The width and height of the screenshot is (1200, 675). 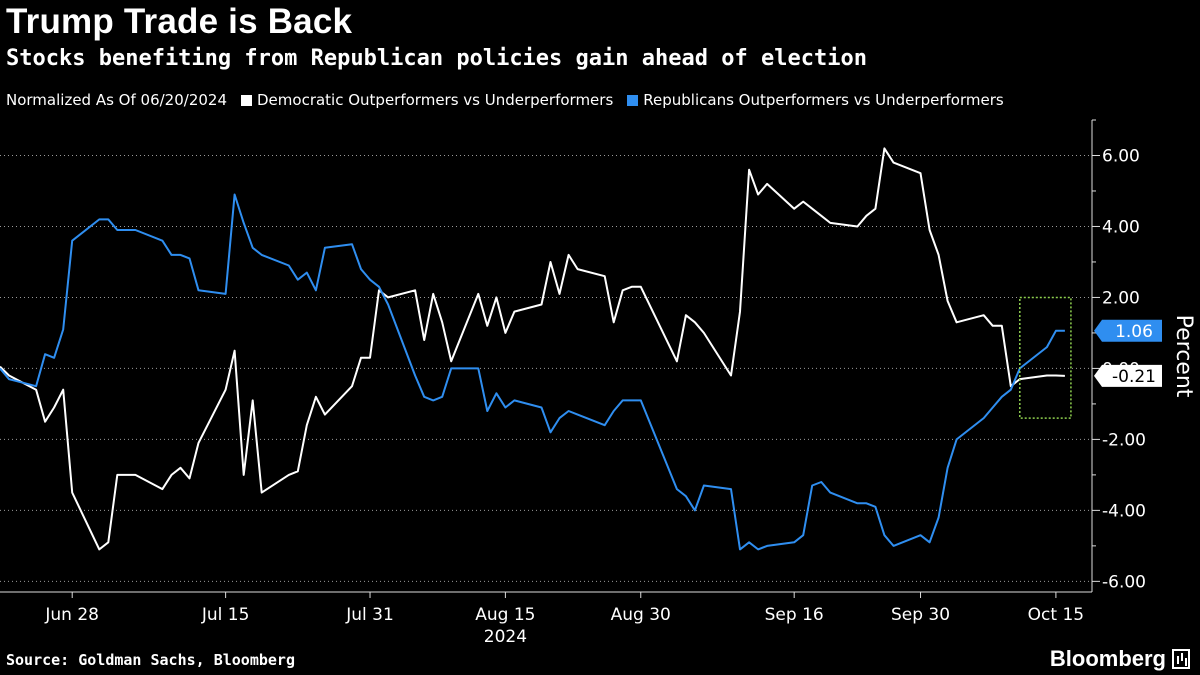 I want to click on chart-title: Trump Trade is Back, so click(x=179, y=21).